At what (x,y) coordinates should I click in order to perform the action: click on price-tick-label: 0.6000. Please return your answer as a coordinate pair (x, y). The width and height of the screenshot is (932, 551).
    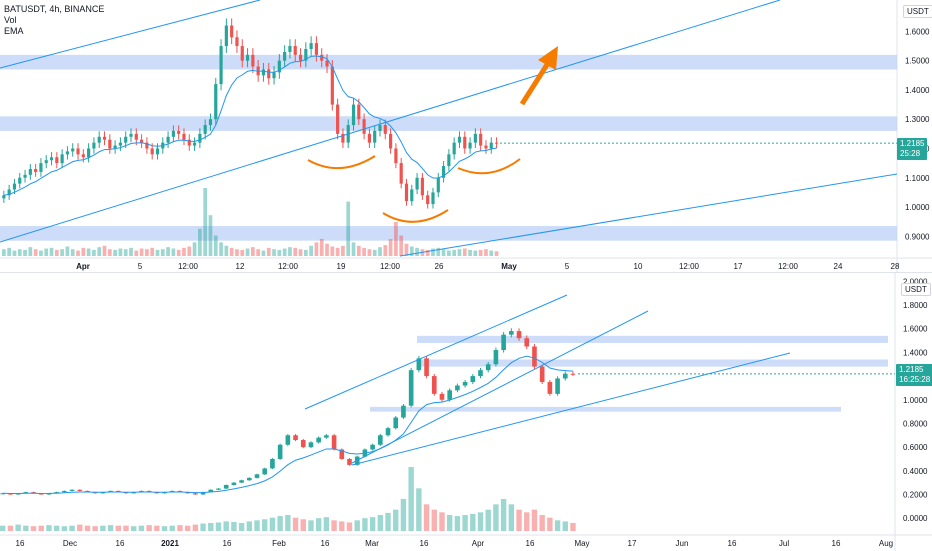
    Looking at the image, I should click on (915, 447).